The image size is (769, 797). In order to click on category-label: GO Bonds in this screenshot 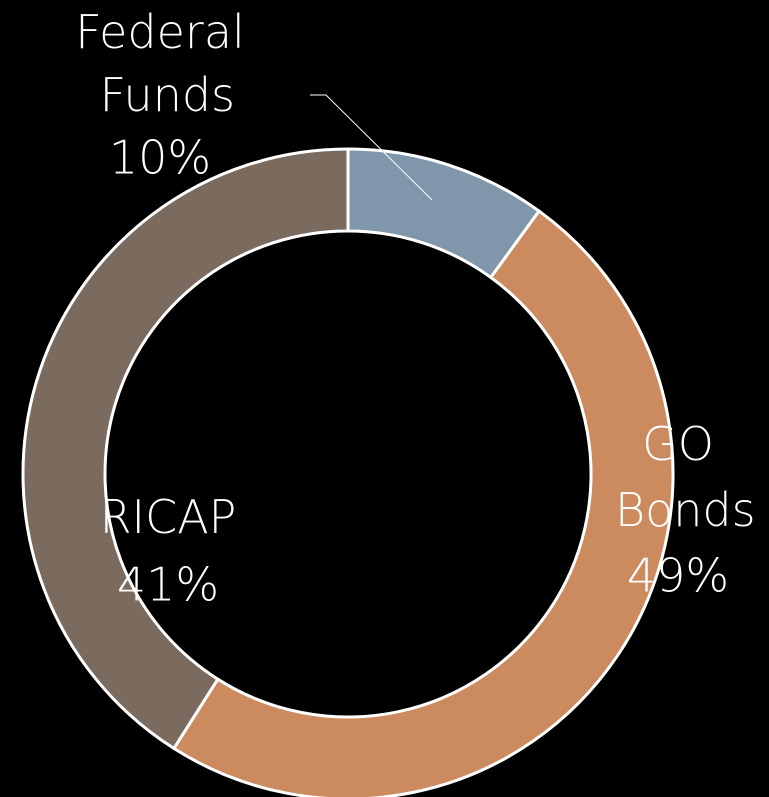, I will do `click(677, 477)`.